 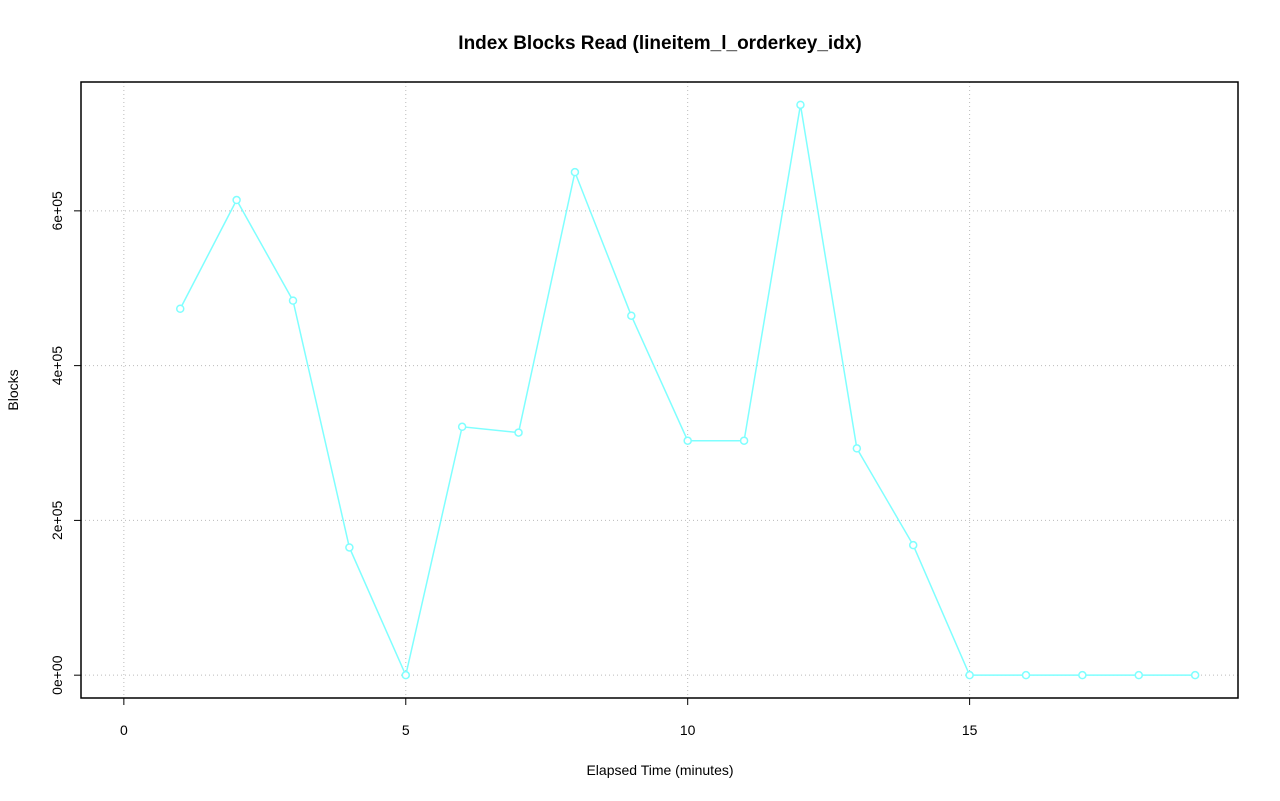 What do you see at coordinates (406, 730) in the screenshot?
I see `x-tick-label: 5` at bounding box center [406, 730].